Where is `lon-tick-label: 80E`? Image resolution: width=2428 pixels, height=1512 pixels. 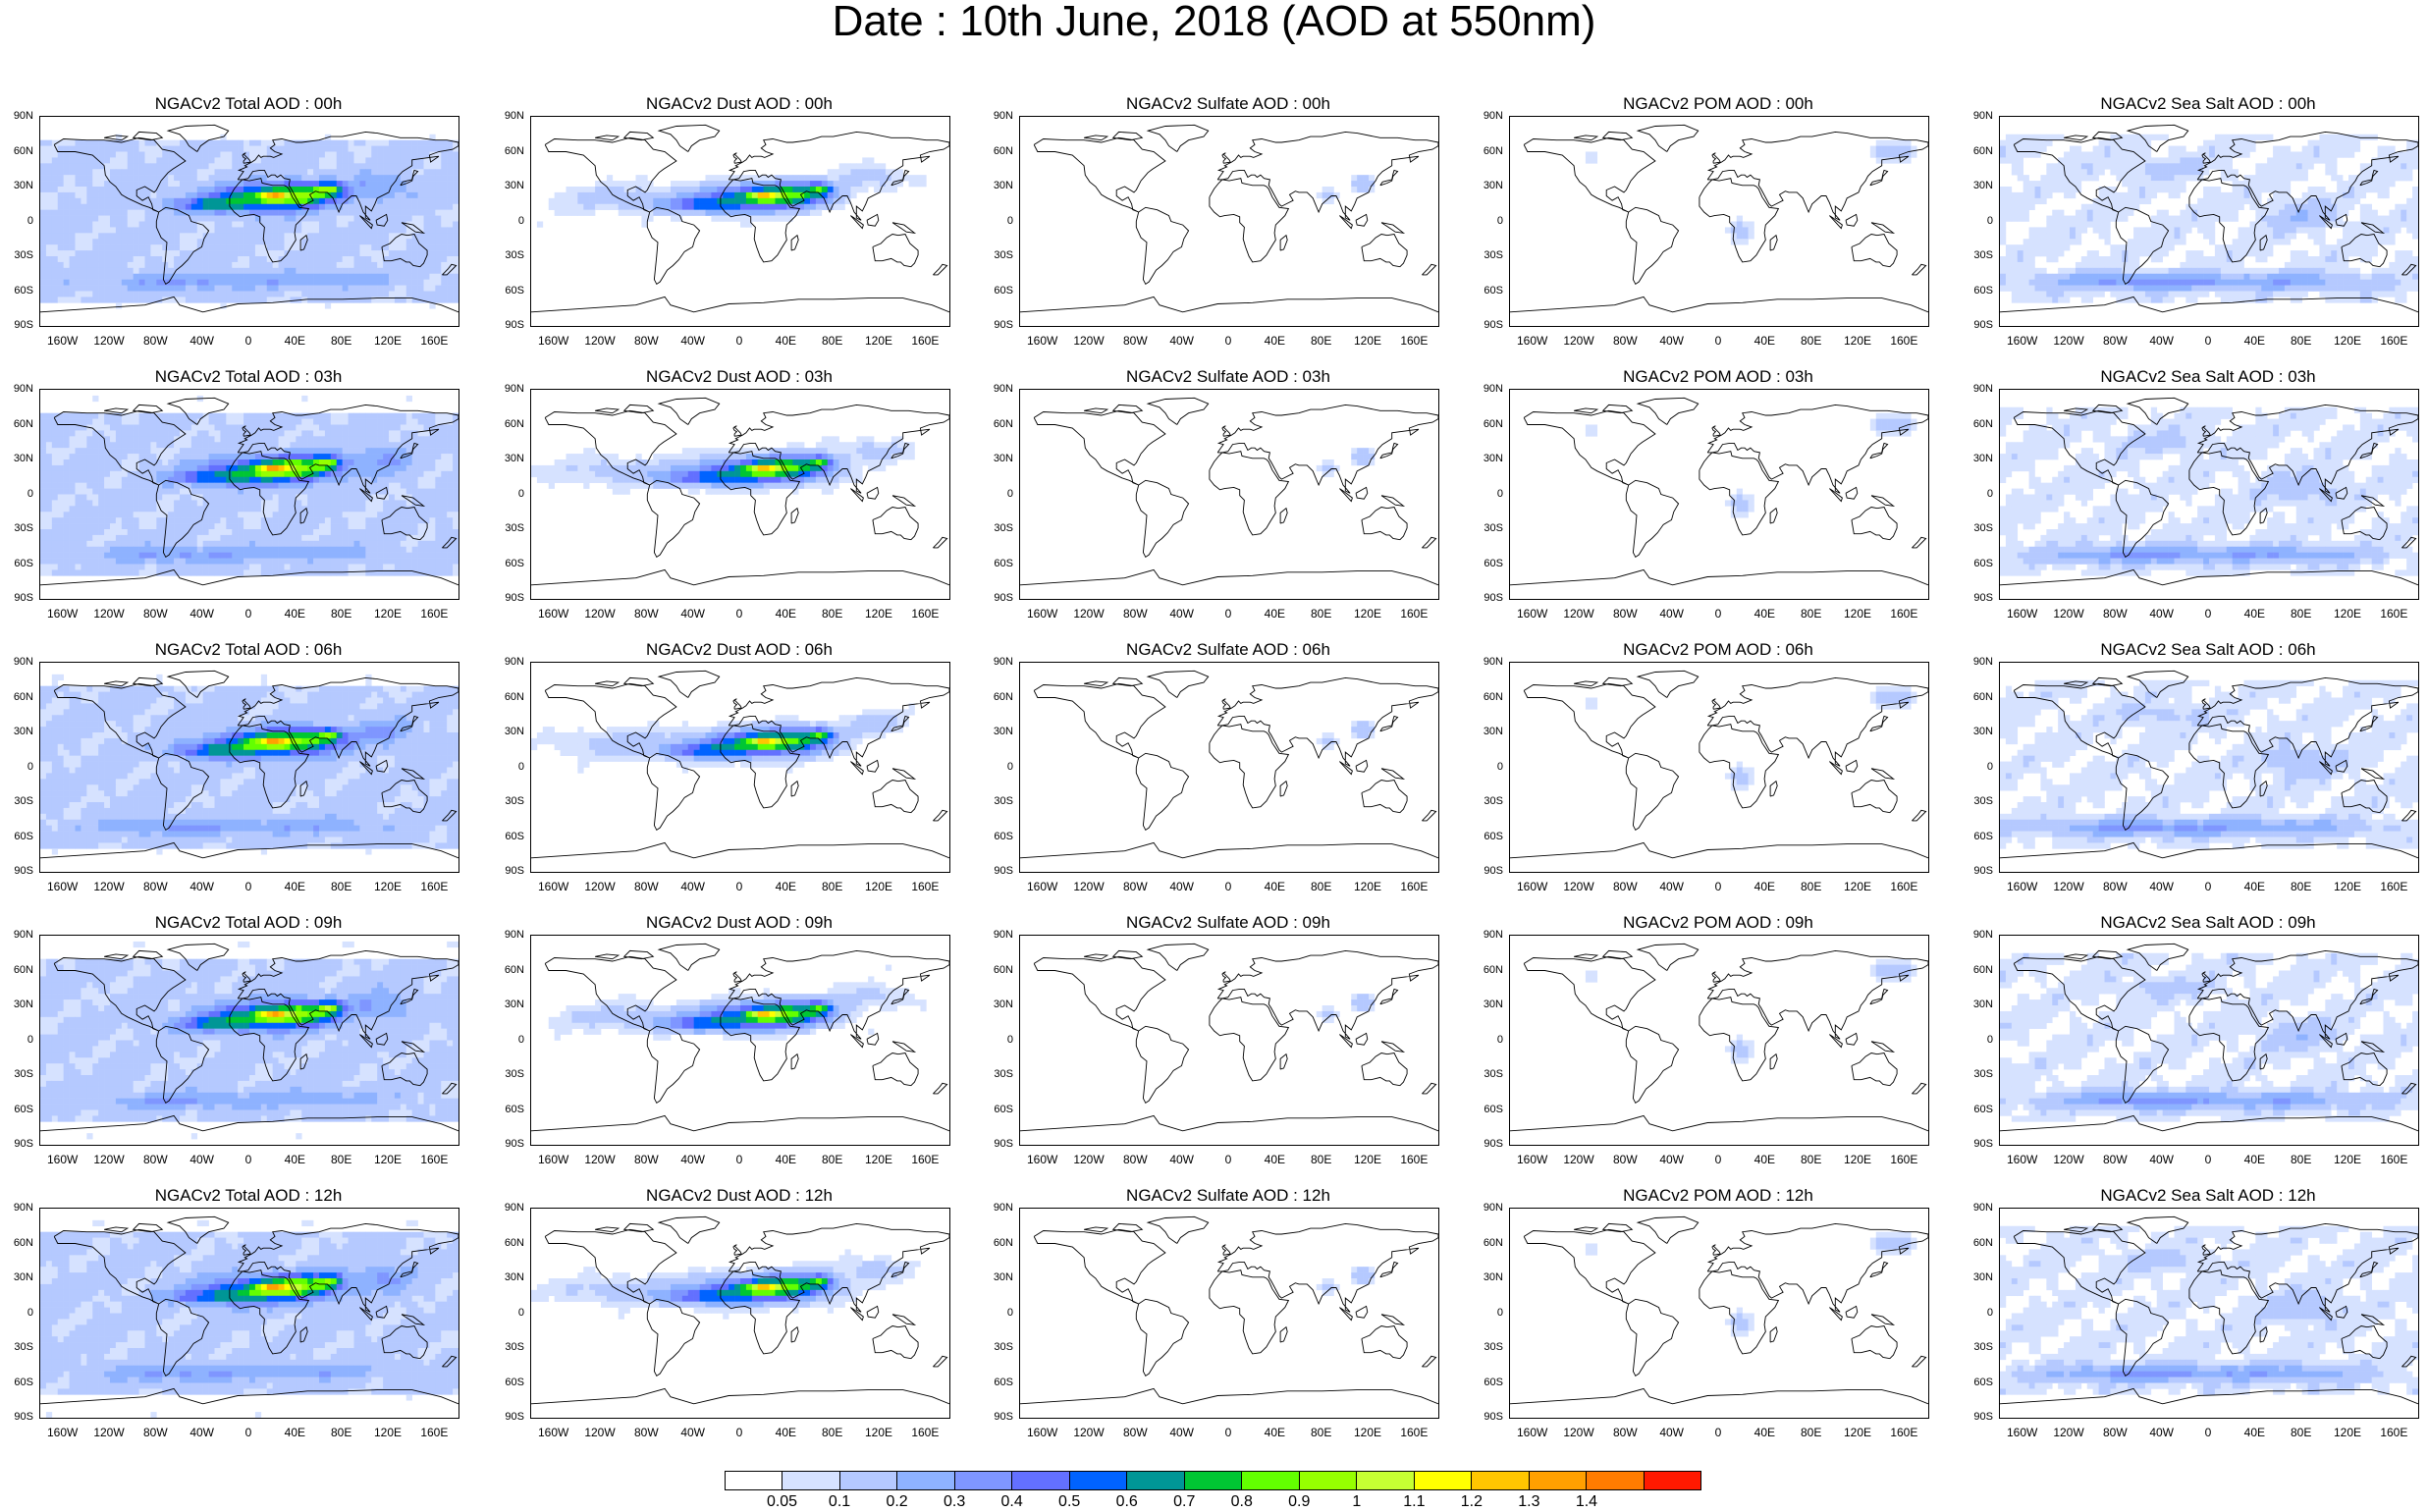
lon-tick-label: 80E is located at coordinates (1812, 341).